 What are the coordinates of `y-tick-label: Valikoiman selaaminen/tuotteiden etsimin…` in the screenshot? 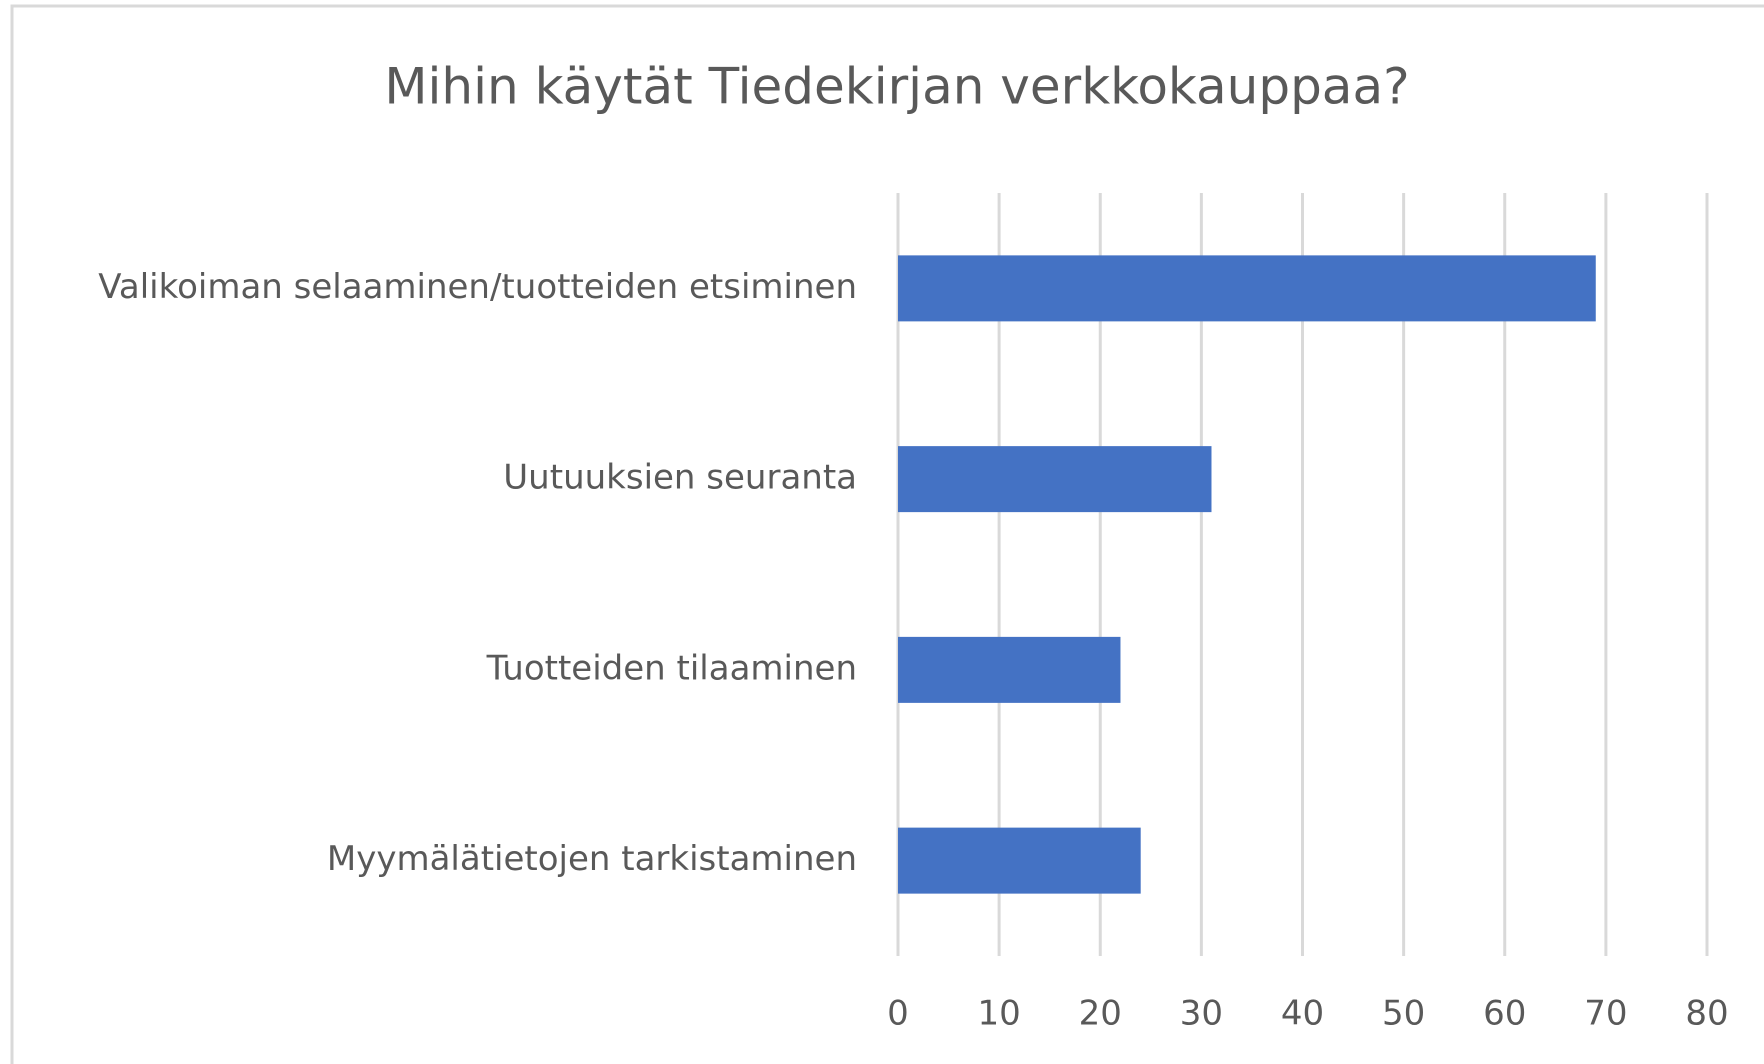 It's located at (477, 287).